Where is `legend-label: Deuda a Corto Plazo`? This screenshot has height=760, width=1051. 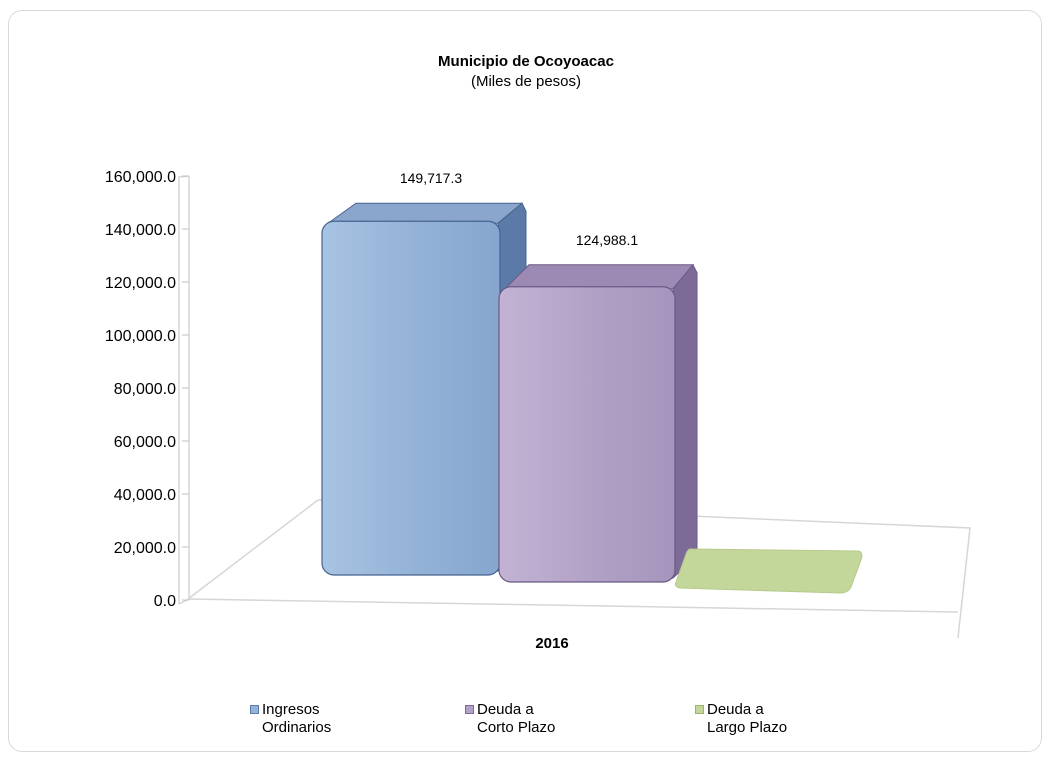 legend-label: Deuda a Corto Plazo is located at coordinates (516, 718).